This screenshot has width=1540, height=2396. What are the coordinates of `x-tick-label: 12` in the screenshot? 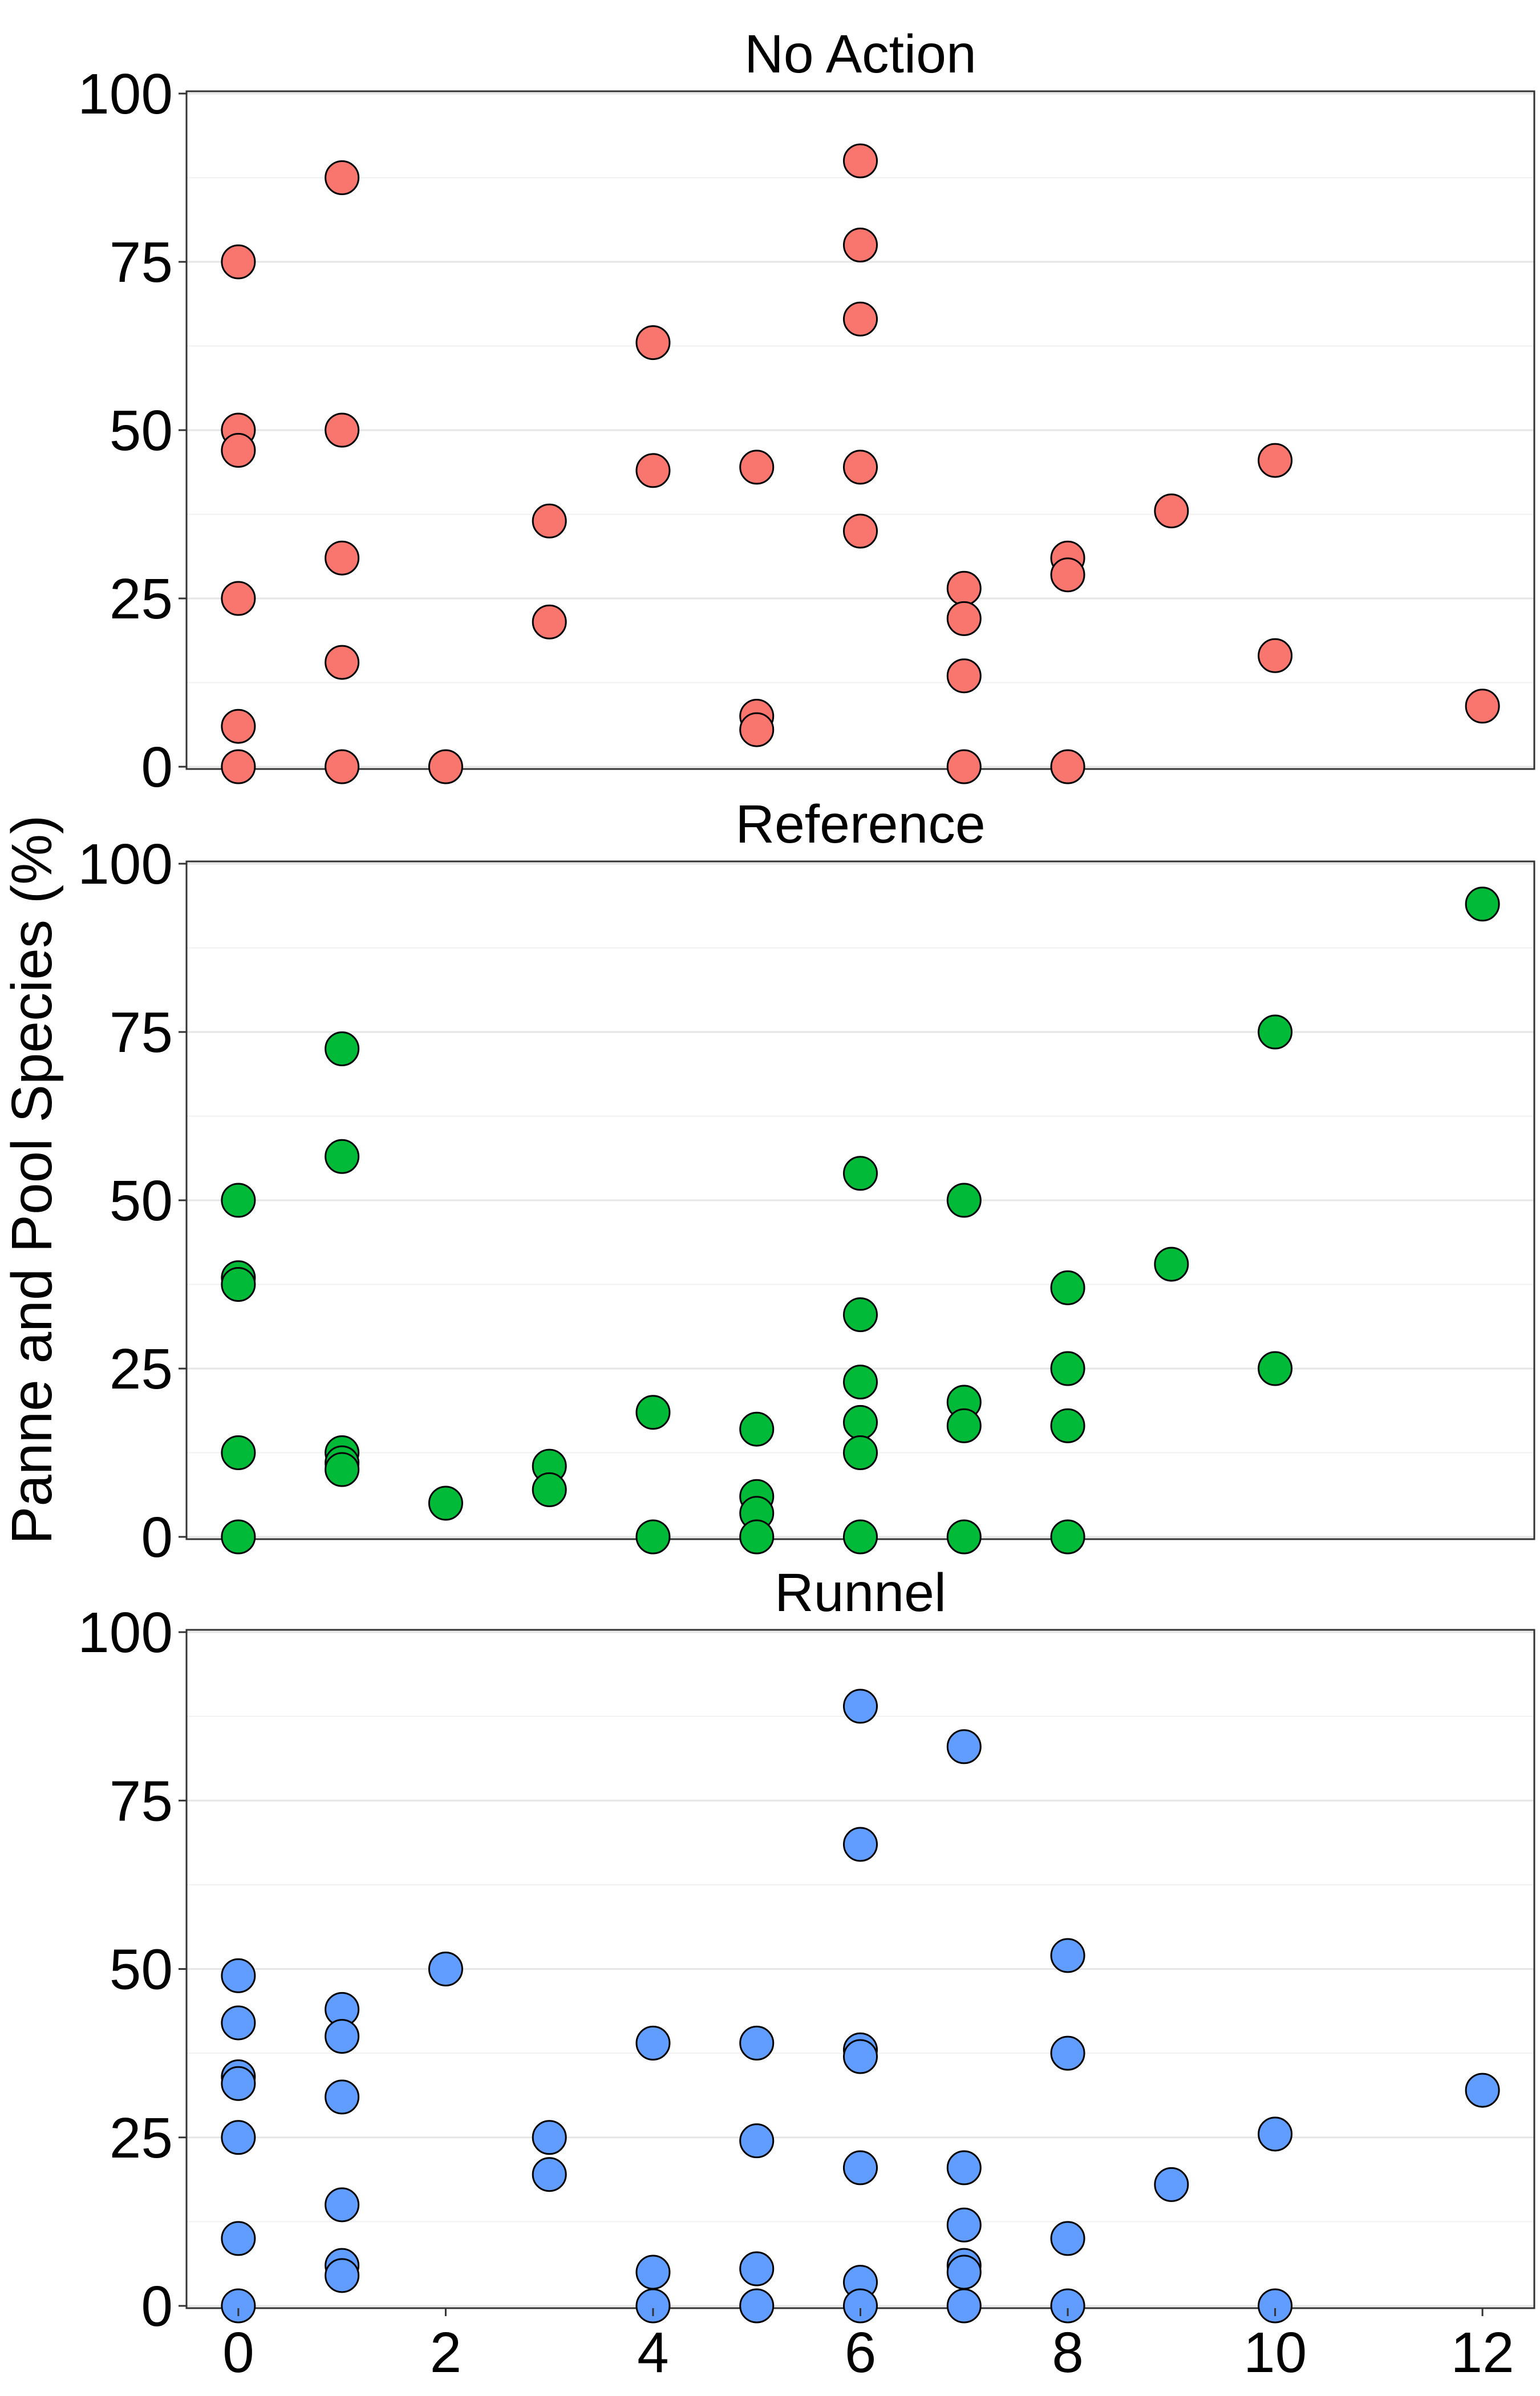 It's located at (1482, 2353).